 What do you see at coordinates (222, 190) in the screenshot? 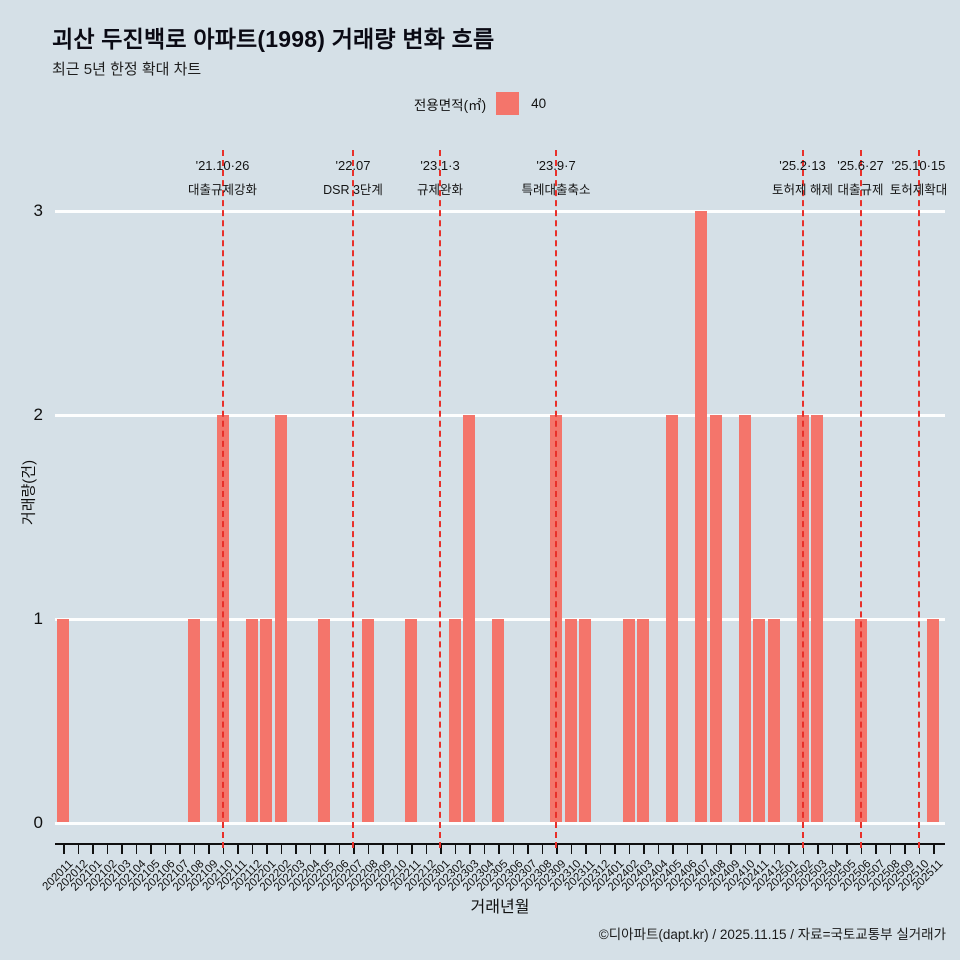
I see `event-label: 대출규제강화` at bounding box center [222, 190].